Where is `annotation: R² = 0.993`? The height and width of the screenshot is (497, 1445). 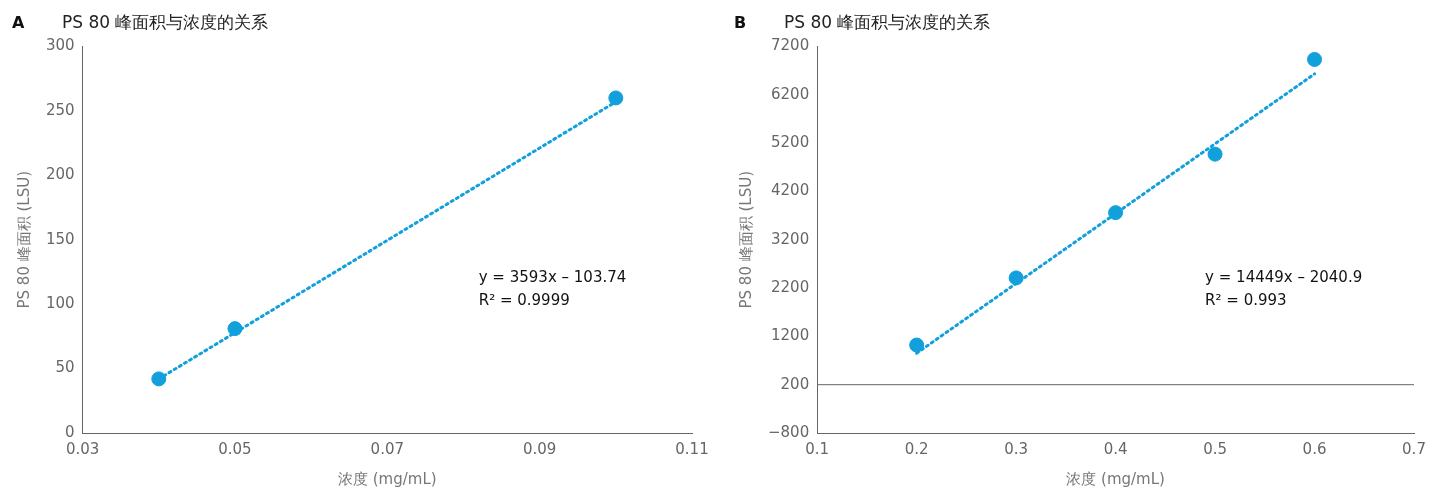 annotation: R² = 0.993 is located at coordinates (1246, 300).